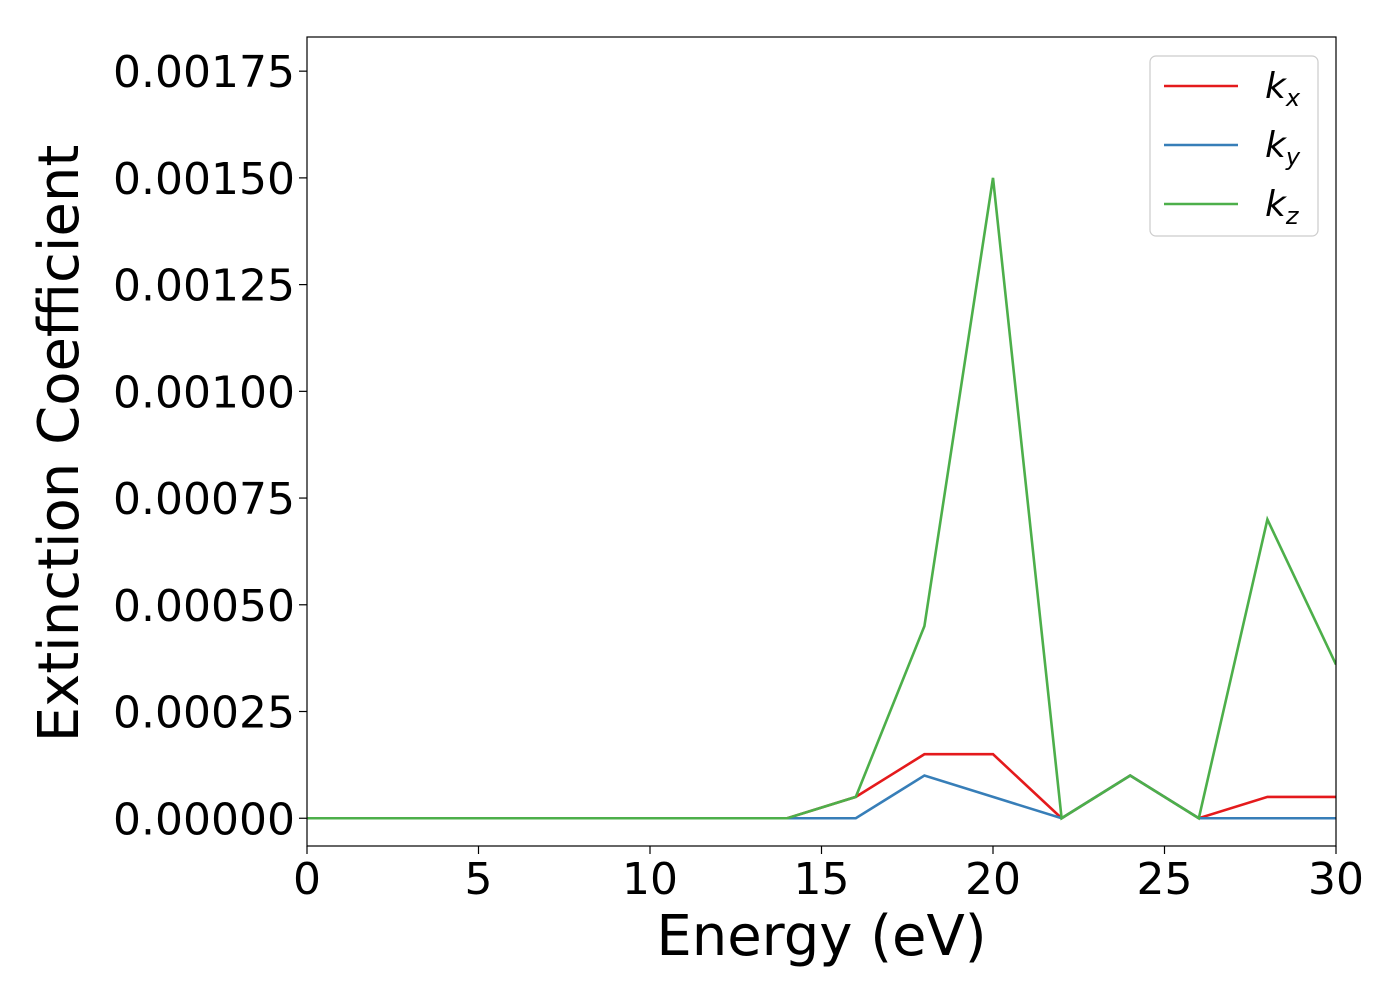  Describe the element at coordinates (479, 879) in the screenshot. I see `x-tick-label: 5` at that location.